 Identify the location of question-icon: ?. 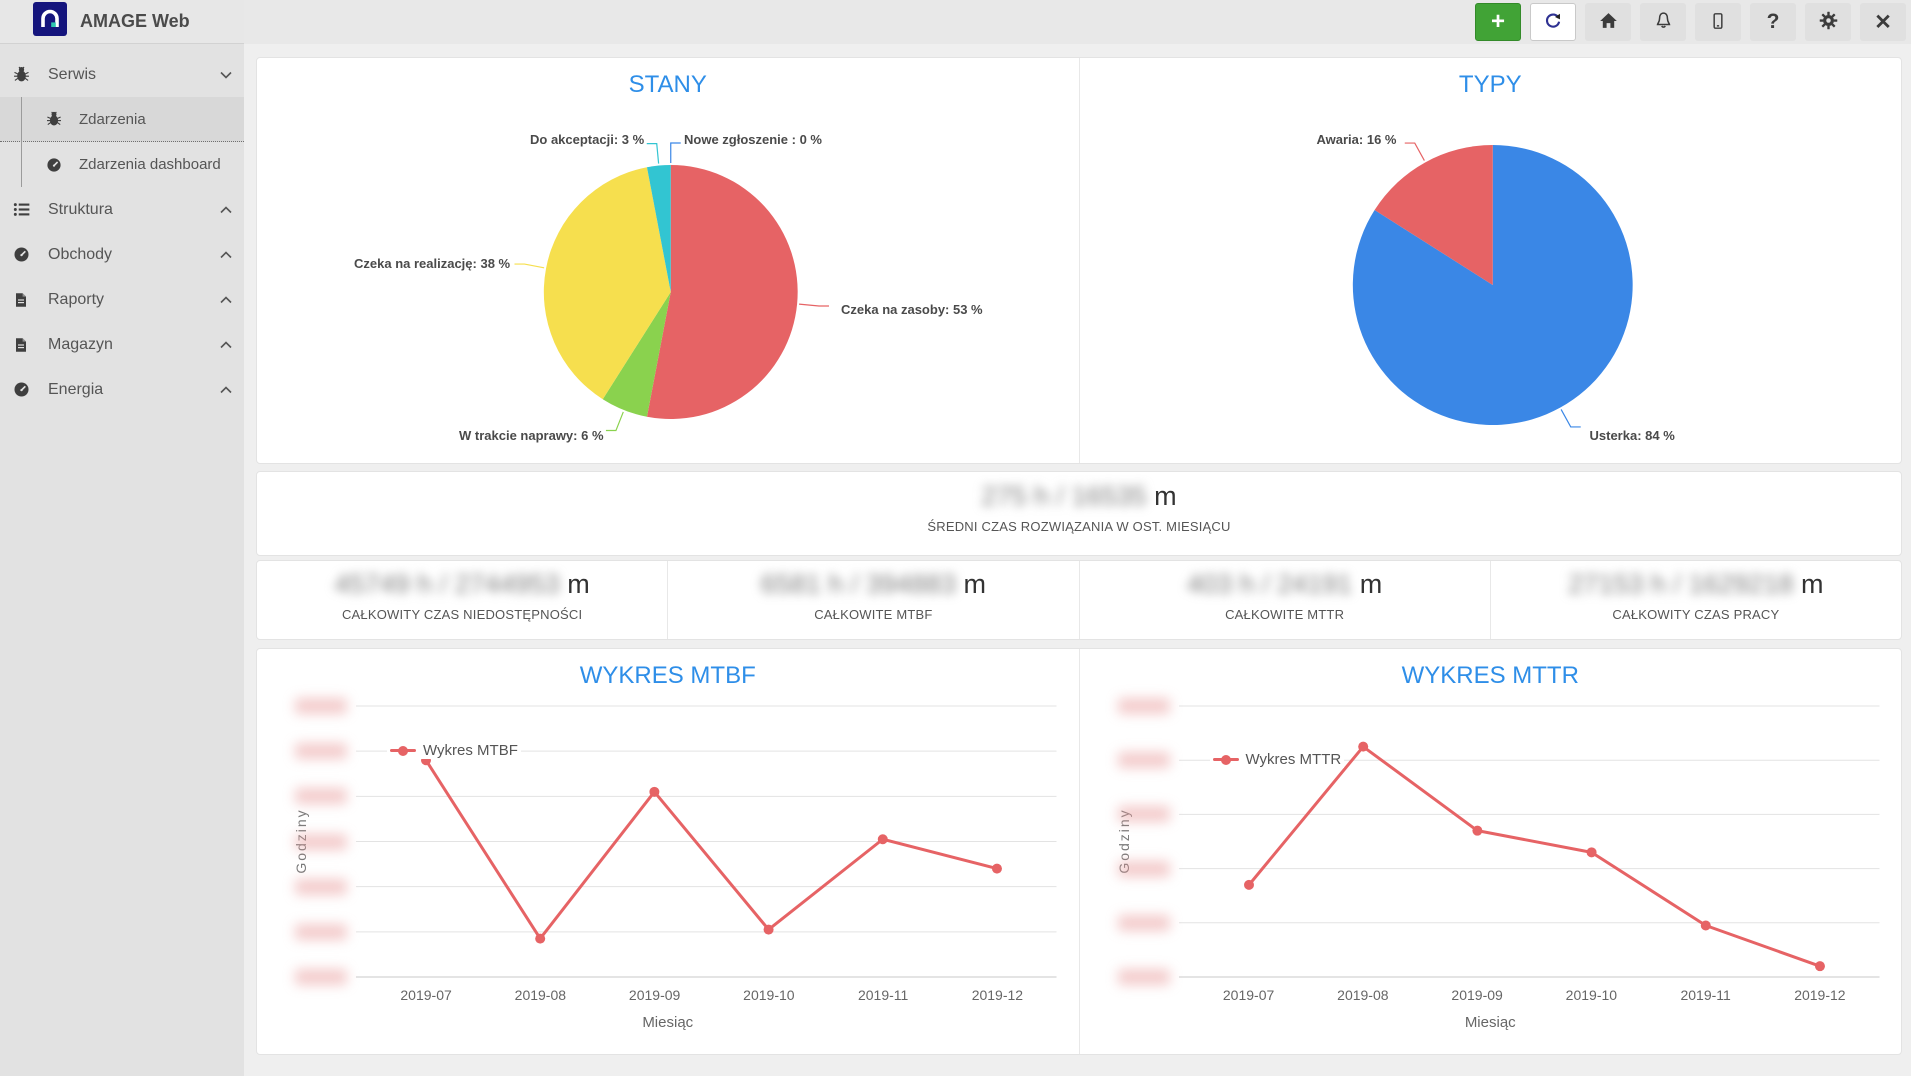
(1773, 21).